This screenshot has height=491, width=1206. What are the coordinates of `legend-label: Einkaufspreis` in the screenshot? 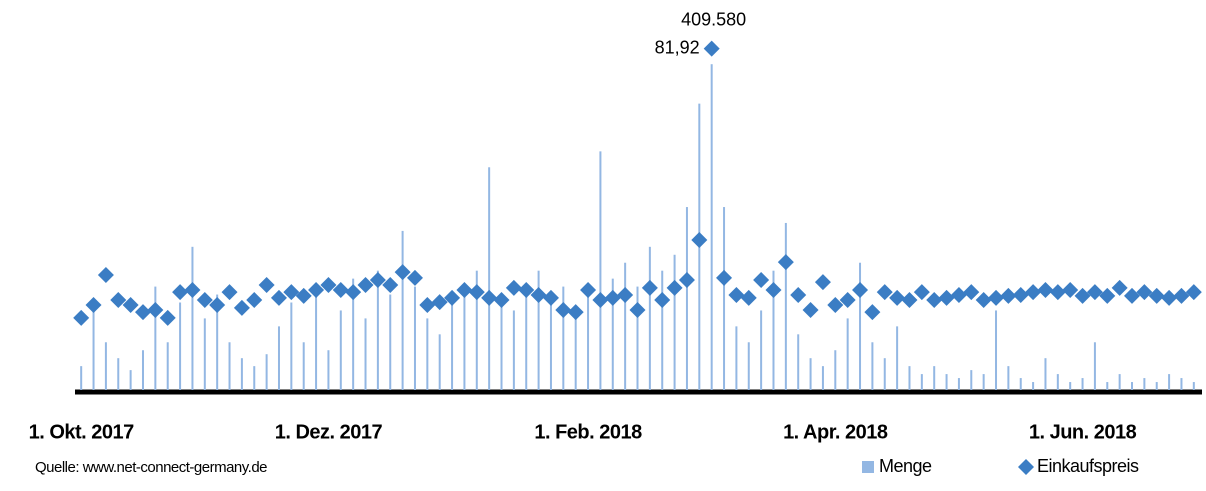 It's located at (1088, 466).